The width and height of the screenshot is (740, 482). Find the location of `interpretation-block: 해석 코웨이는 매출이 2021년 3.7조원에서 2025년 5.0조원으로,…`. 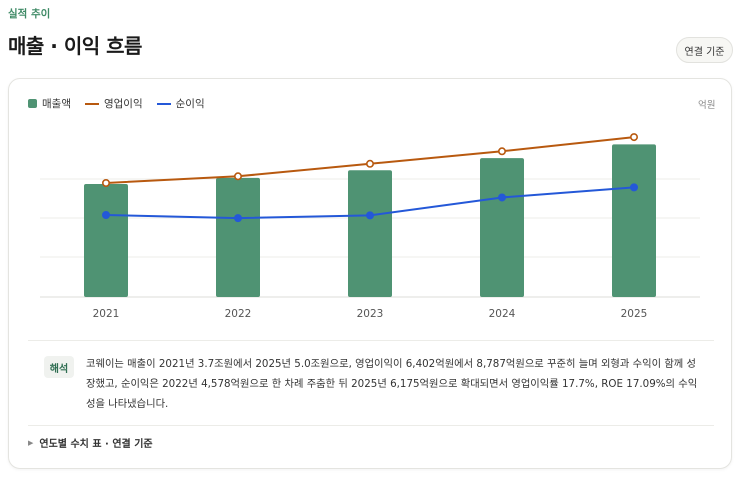

interpretation-block: 해석 코웨이는 매출이 2021년 3.7조원에서 2025년 5.0조원으로,… is located at coordinates (371, 385).